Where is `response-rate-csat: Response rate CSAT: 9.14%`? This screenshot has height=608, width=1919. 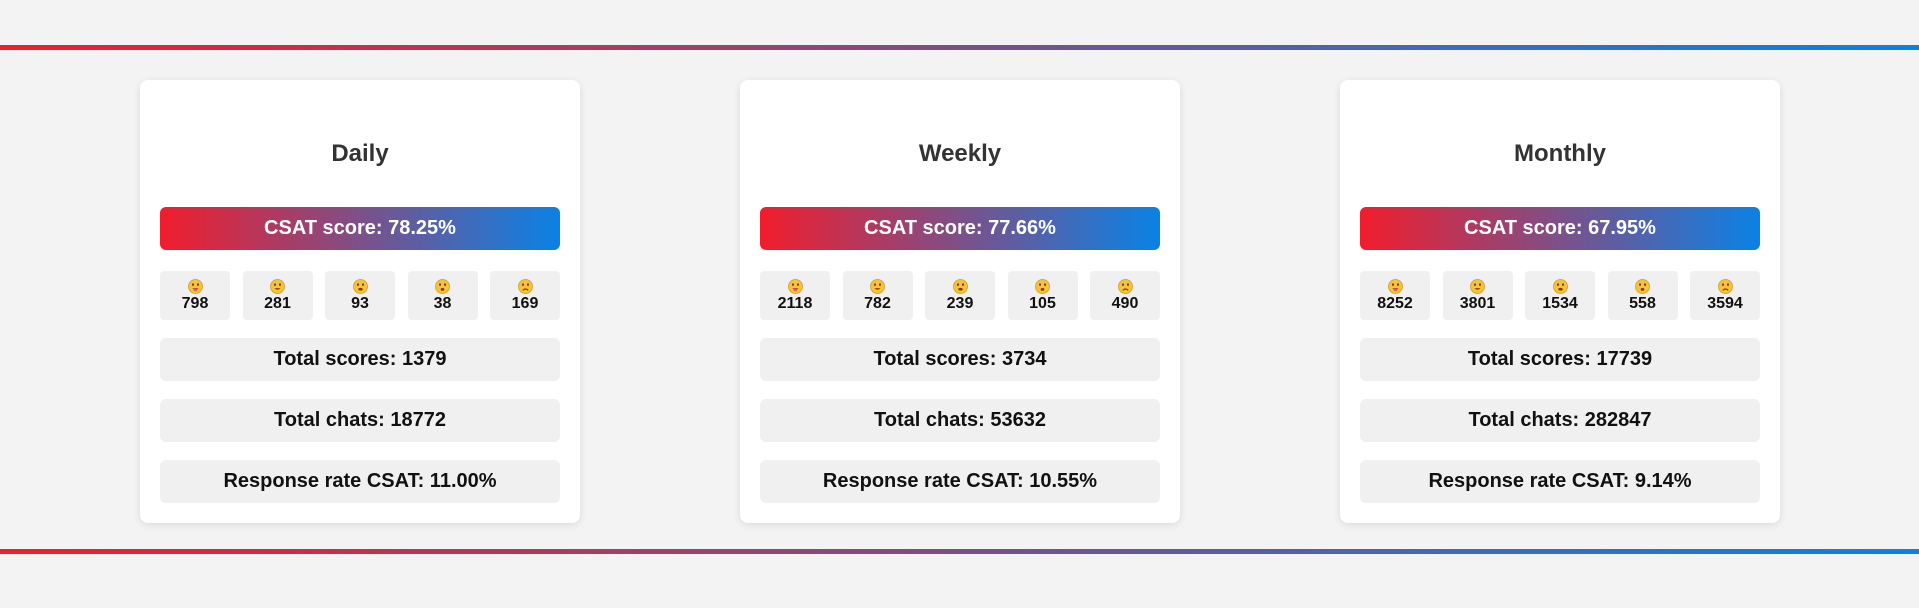 response-rate-csat: Response rate CSAT: 9.14% is located at coordinates (1560, 481).